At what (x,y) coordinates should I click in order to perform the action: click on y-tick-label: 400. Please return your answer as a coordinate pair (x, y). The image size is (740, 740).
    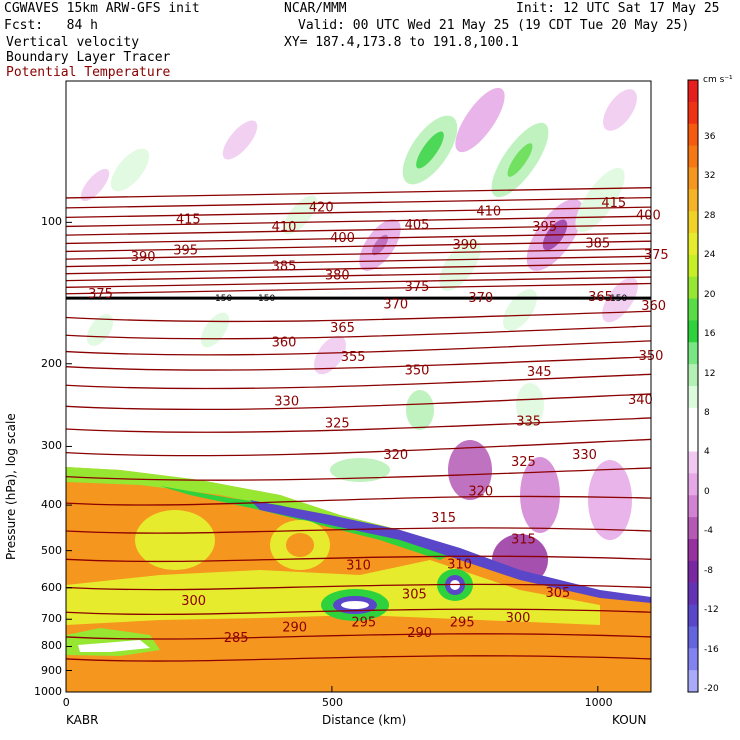
    Looking at the image, I should click on (51, 505).